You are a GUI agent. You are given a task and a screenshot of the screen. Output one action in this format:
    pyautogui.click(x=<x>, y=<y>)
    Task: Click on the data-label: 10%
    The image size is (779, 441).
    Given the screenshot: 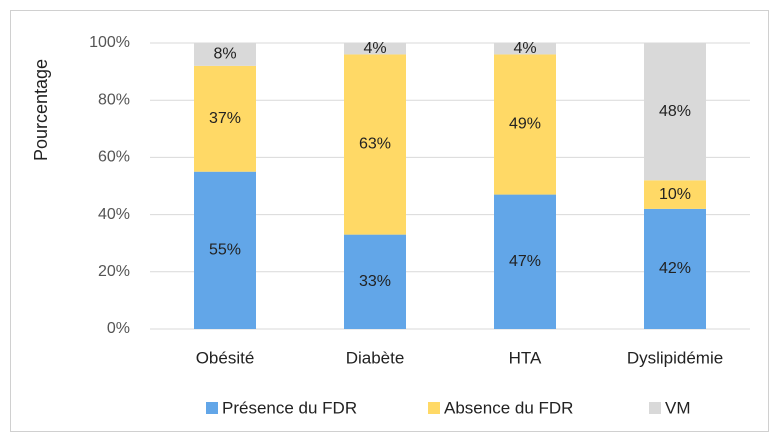 What is the action you would take?
    pyautogui.click(x=675, y=194)
    